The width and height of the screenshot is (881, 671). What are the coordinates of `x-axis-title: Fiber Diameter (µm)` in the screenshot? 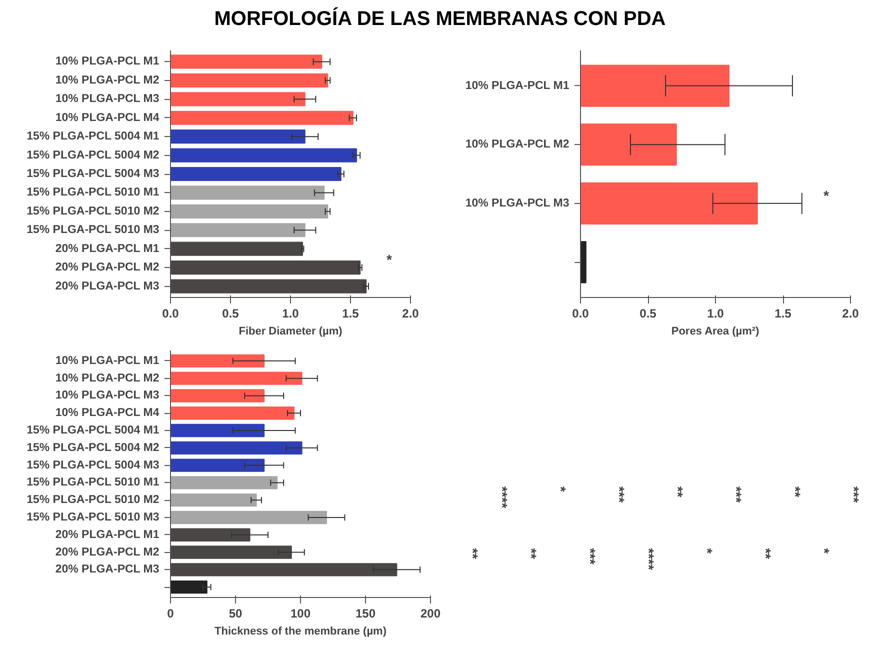 It's located at (290, 332).